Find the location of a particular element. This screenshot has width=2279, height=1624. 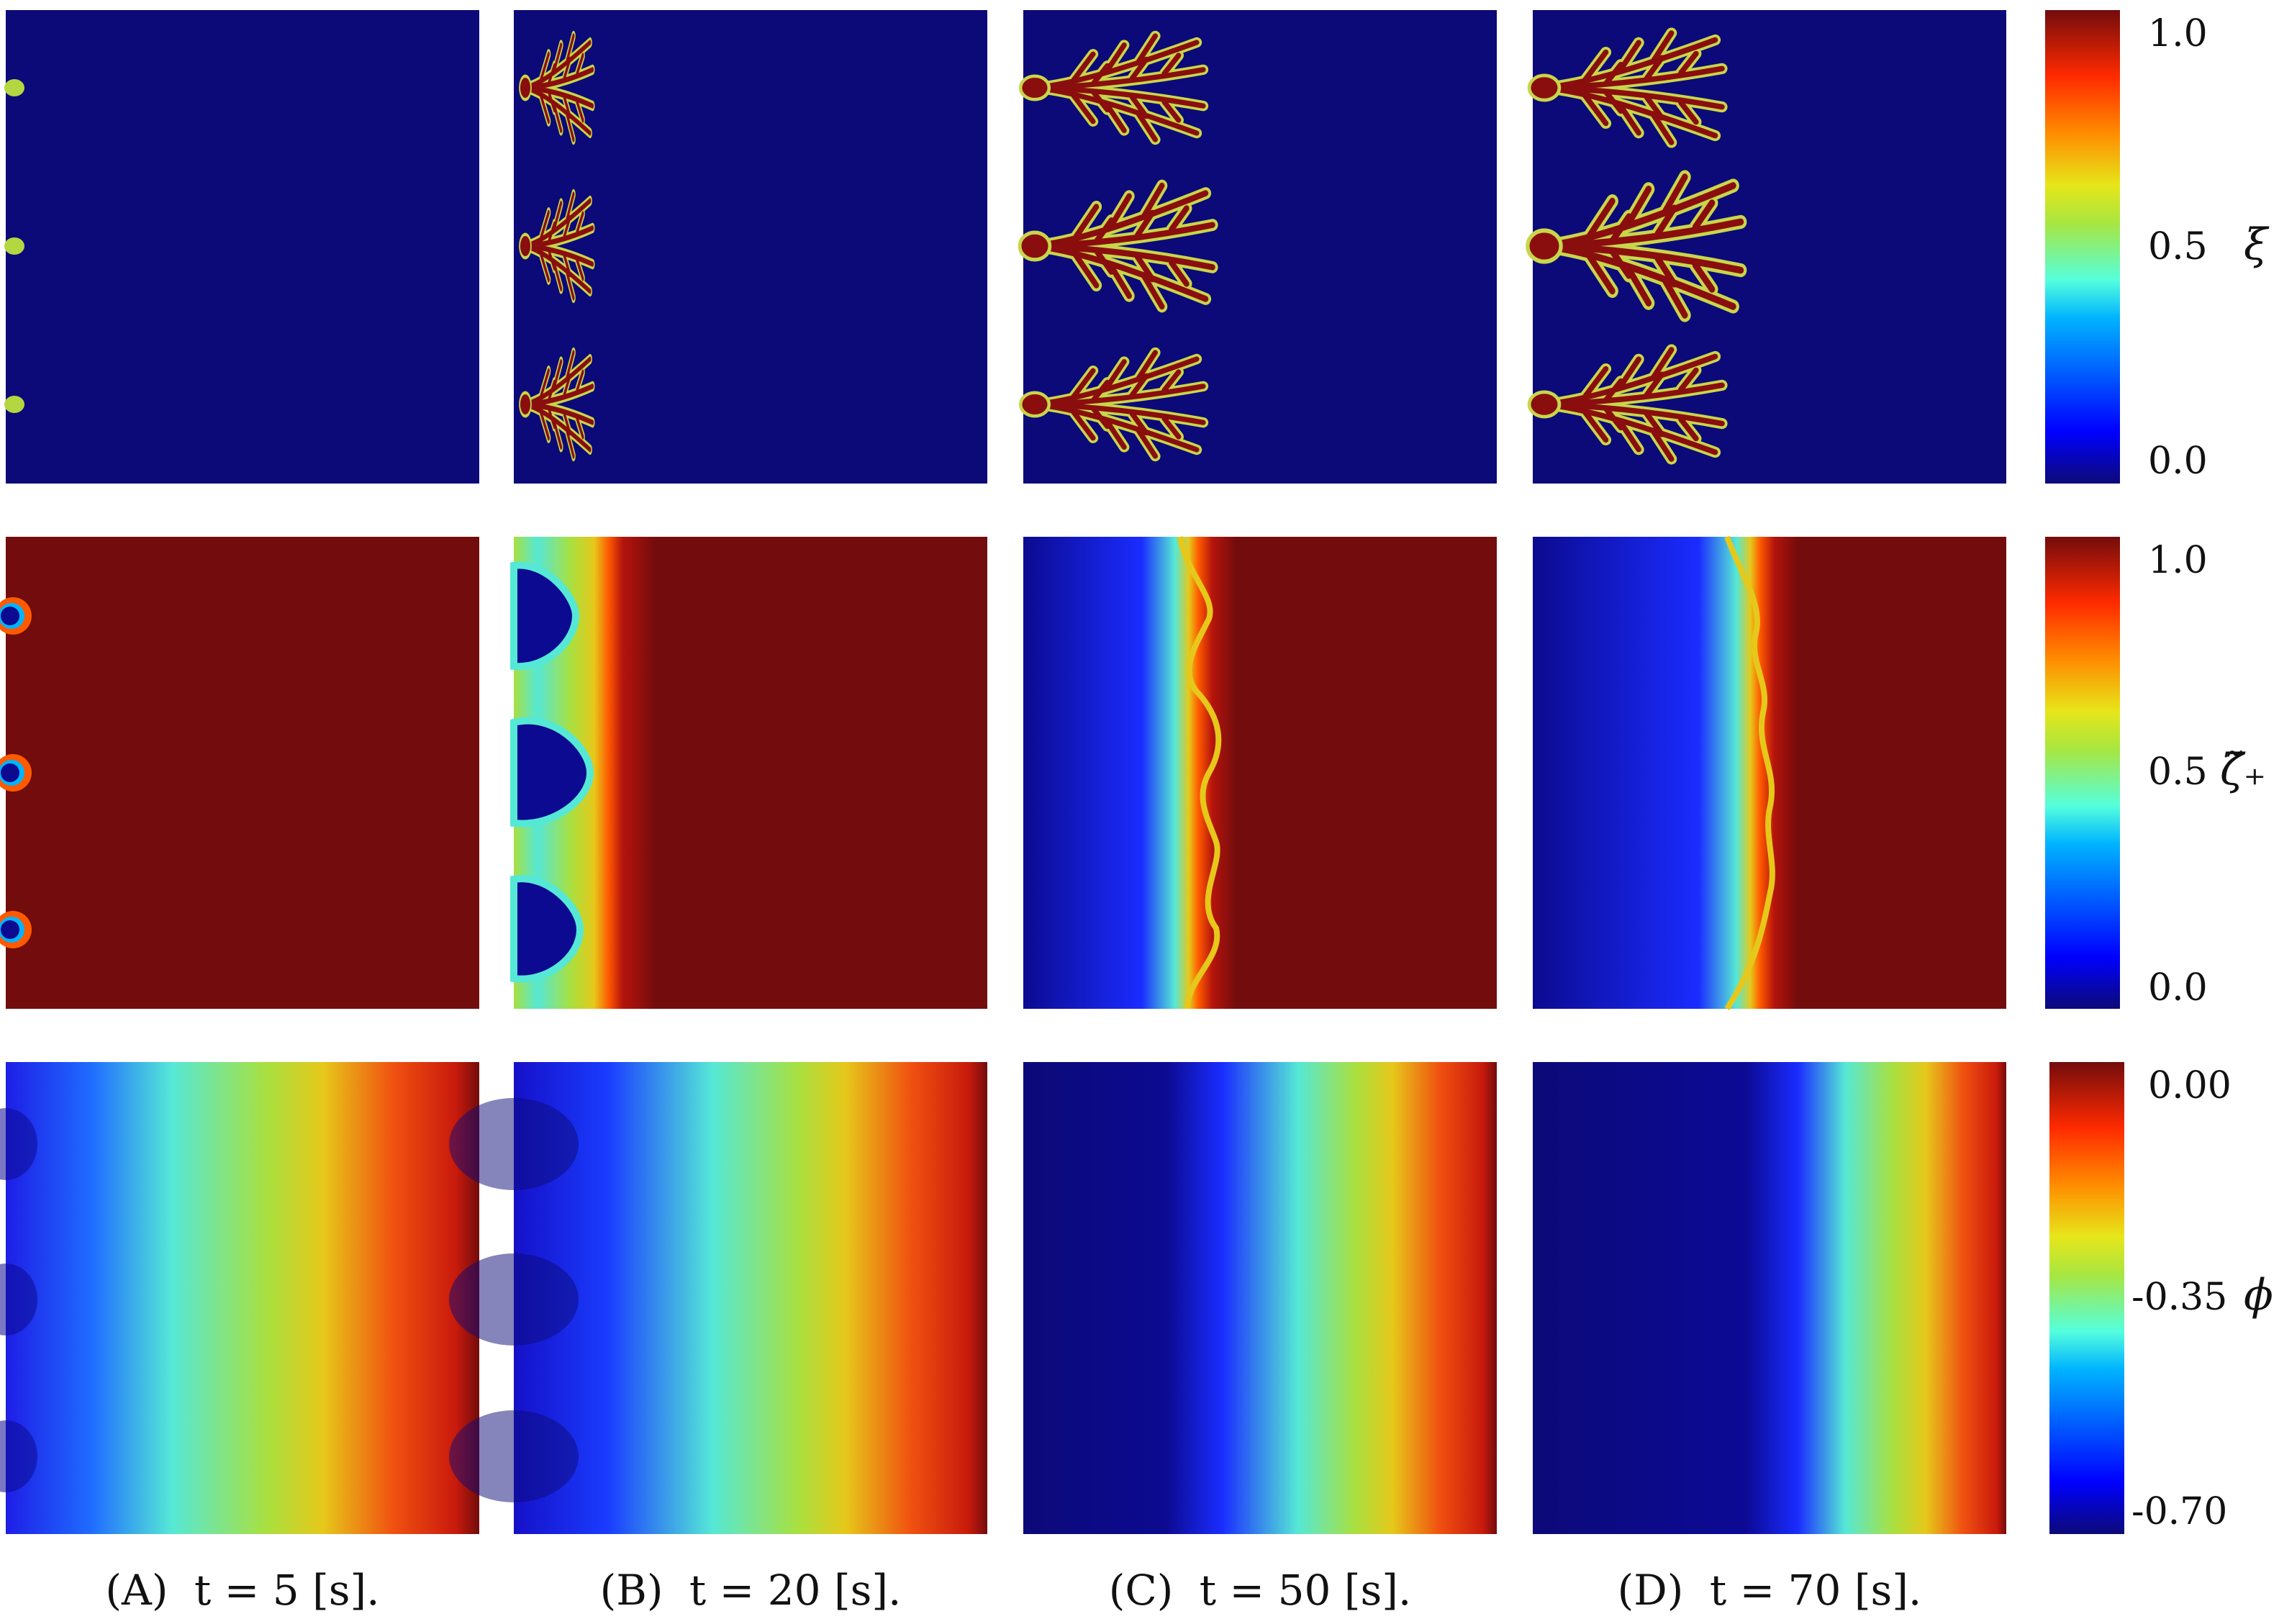

dark-lobes-b is located at coordinates (514, 1300).